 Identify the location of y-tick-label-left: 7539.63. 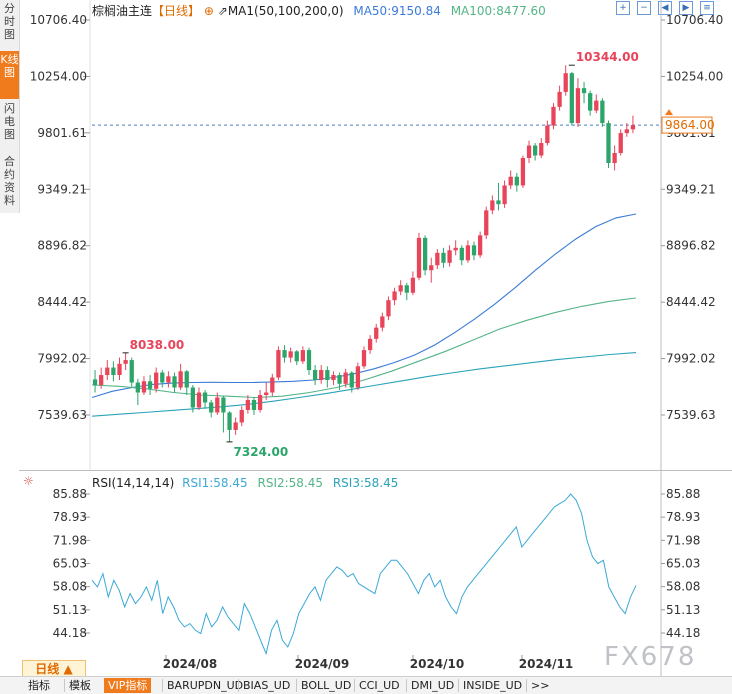
(62, 415).